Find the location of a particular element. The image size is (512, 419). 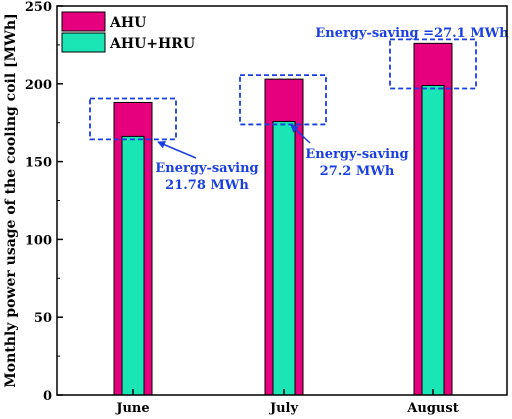

y-tick-label: 200 is located at coordinates (38, 85).